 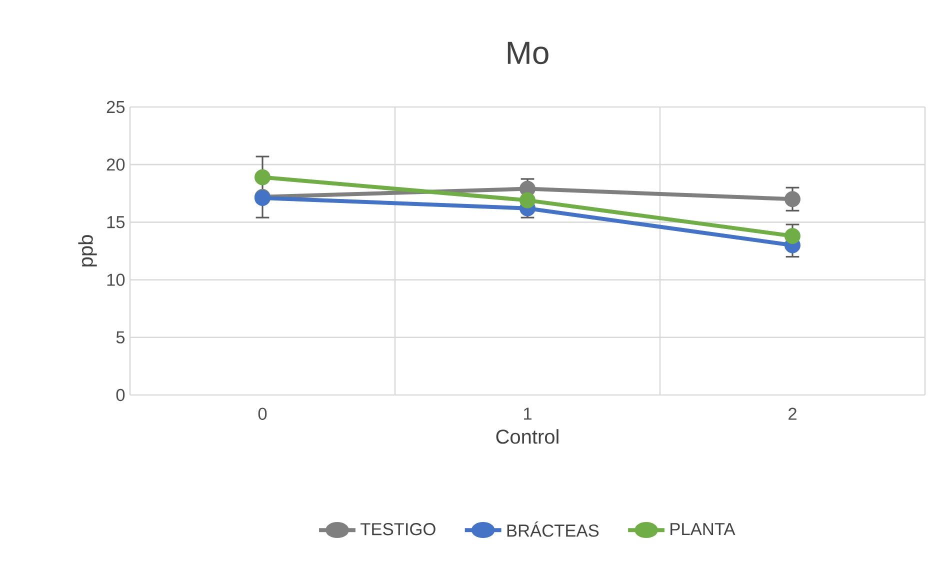 I want to click on x-tick-label: 0, so click(x=262, y=414).